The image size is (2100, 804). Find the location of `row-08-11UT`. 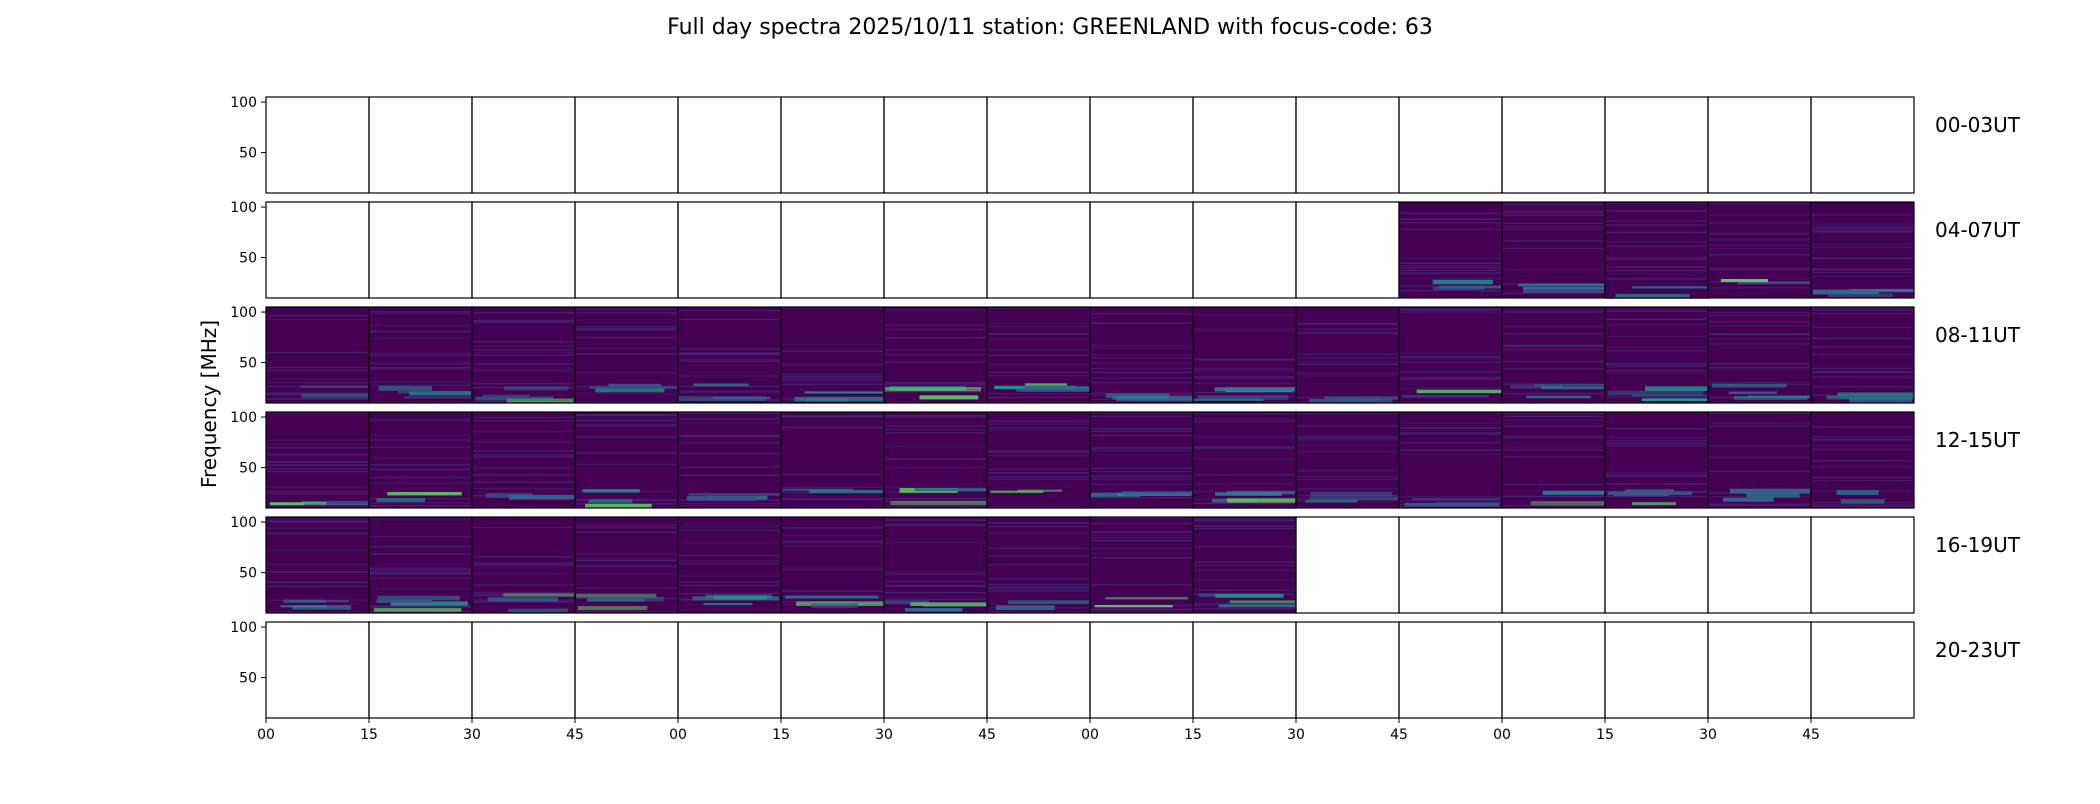

row-08-11UT is located at coordinates (1090, 355).